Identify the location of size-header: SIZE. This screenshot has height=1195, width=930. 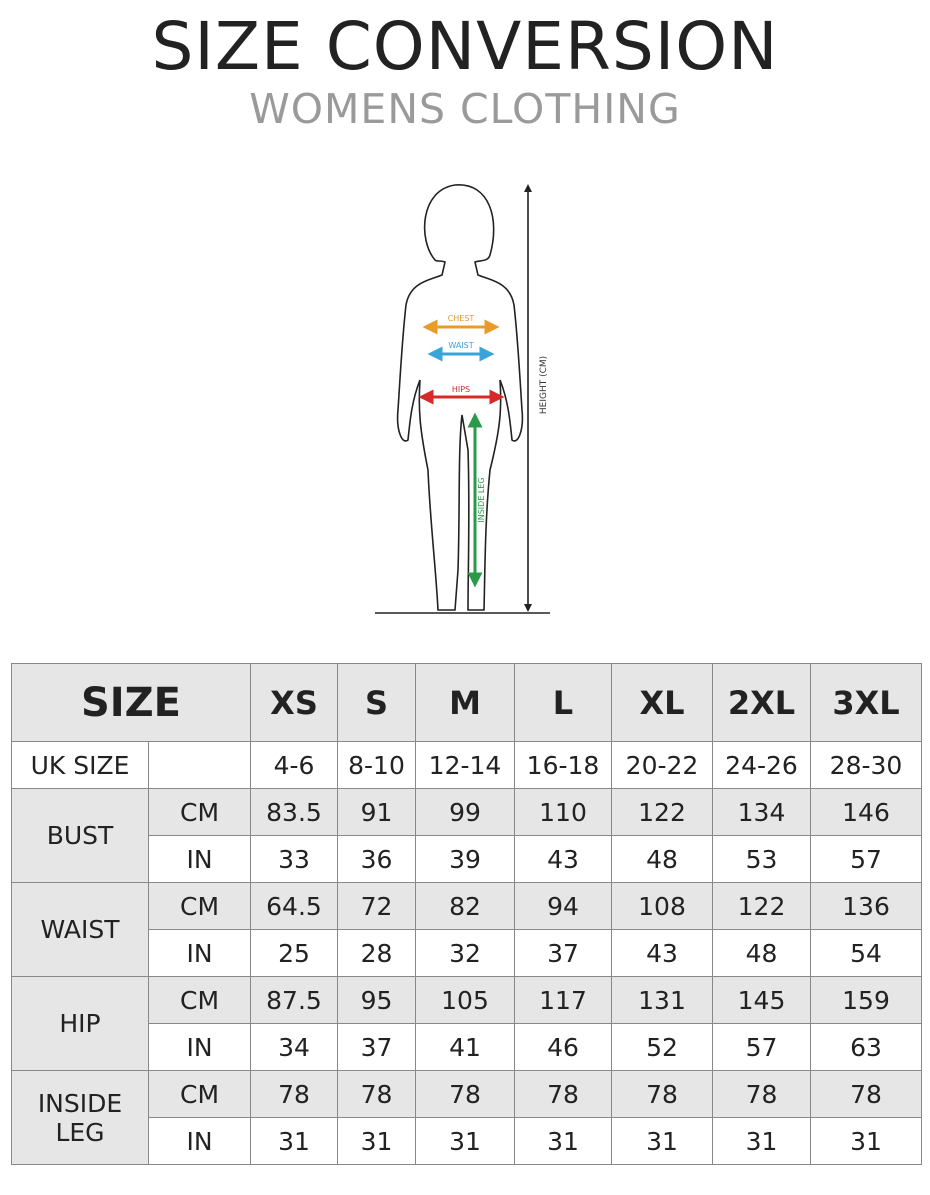
(131, 702).